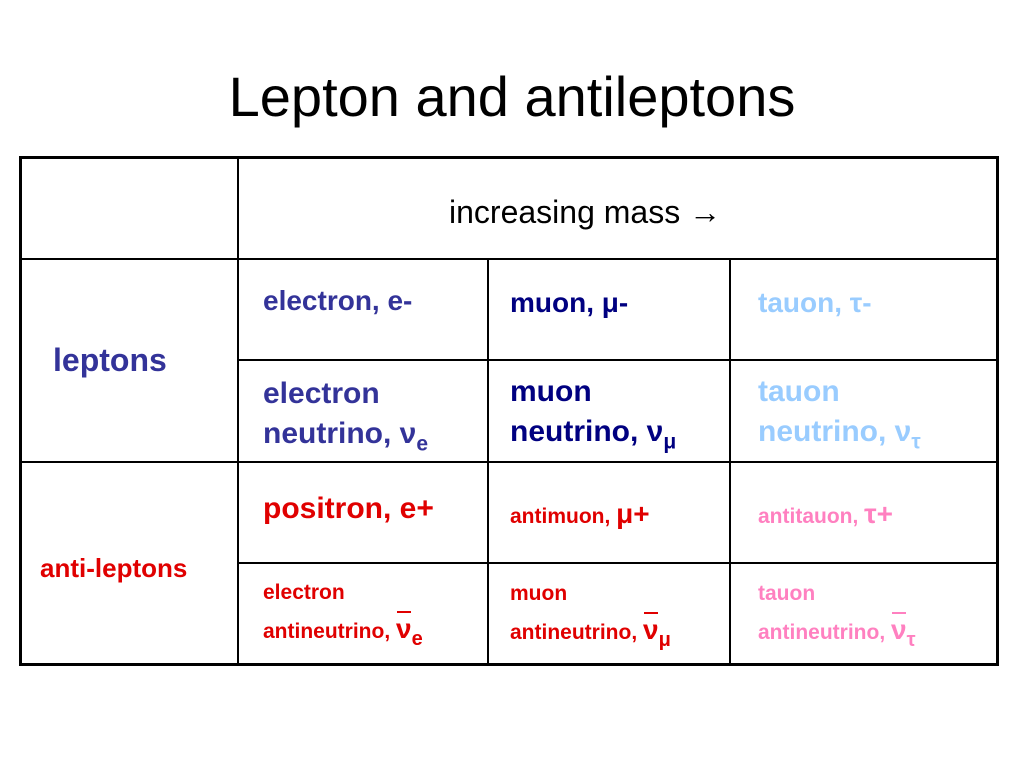 The width and height of the screenshot is (1024, 768). Describe the element at coordinates (879, 513) in the screenshot. I see `antitauon-symbol: τ+` at that location.